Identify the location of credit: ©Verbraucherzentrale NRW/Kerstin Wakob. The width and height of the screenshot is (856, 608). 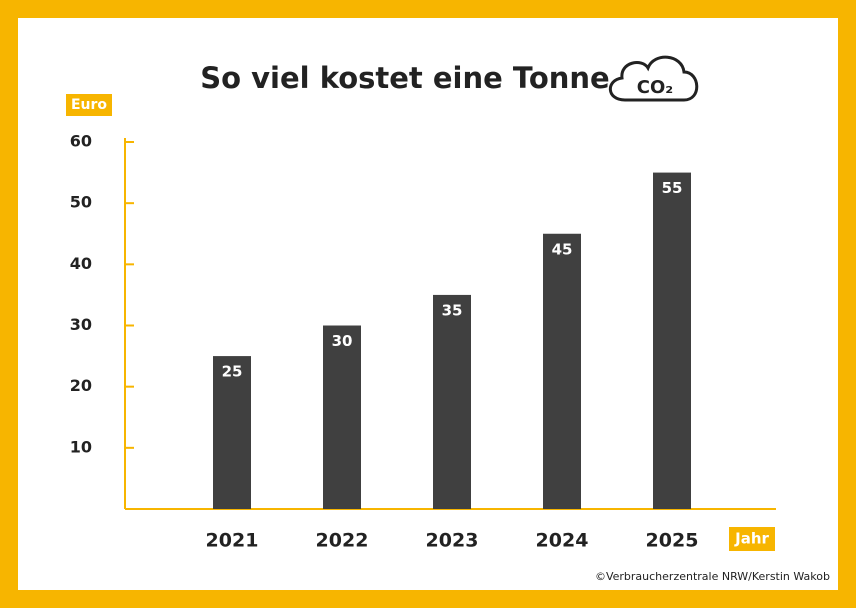
(712, 576).